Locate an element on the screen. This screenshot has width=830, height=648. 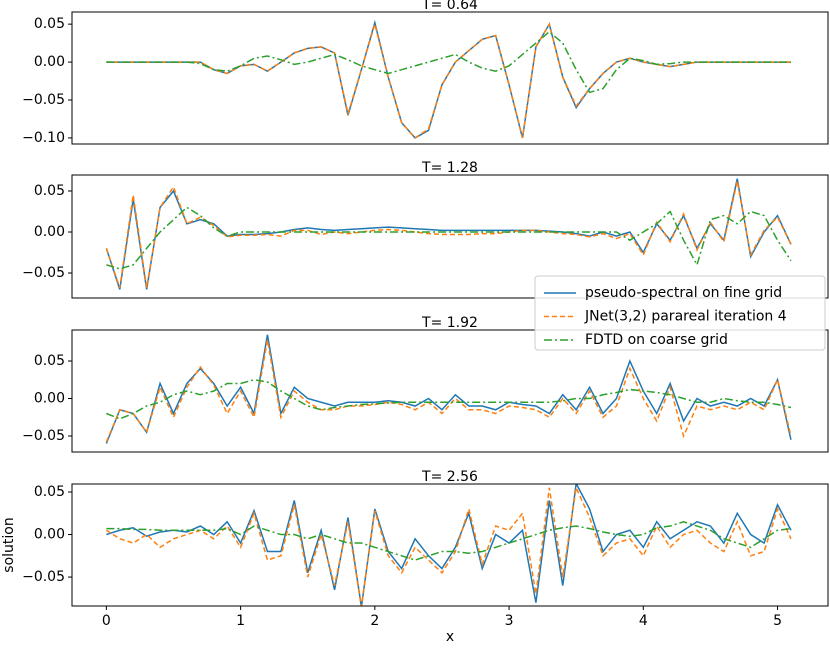
x-tick-label: 1 is located at coordinates (240, 621).